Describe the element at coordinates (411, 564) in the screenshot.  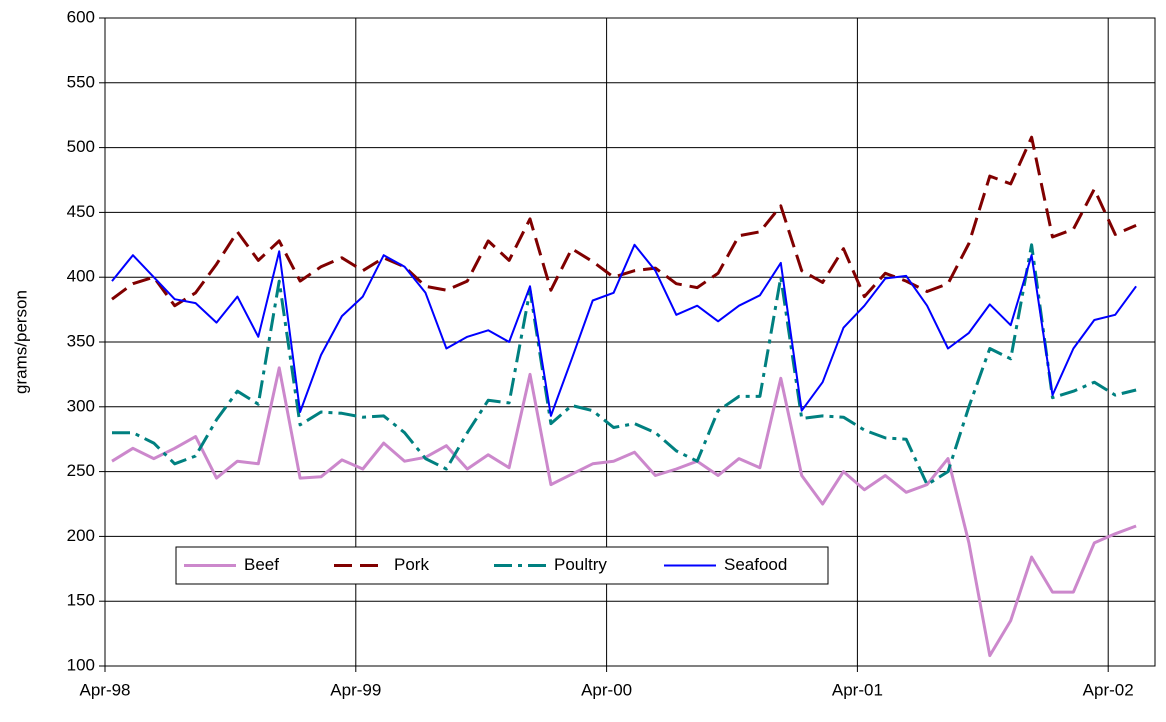
I see `legend-label: Pork` at that location.